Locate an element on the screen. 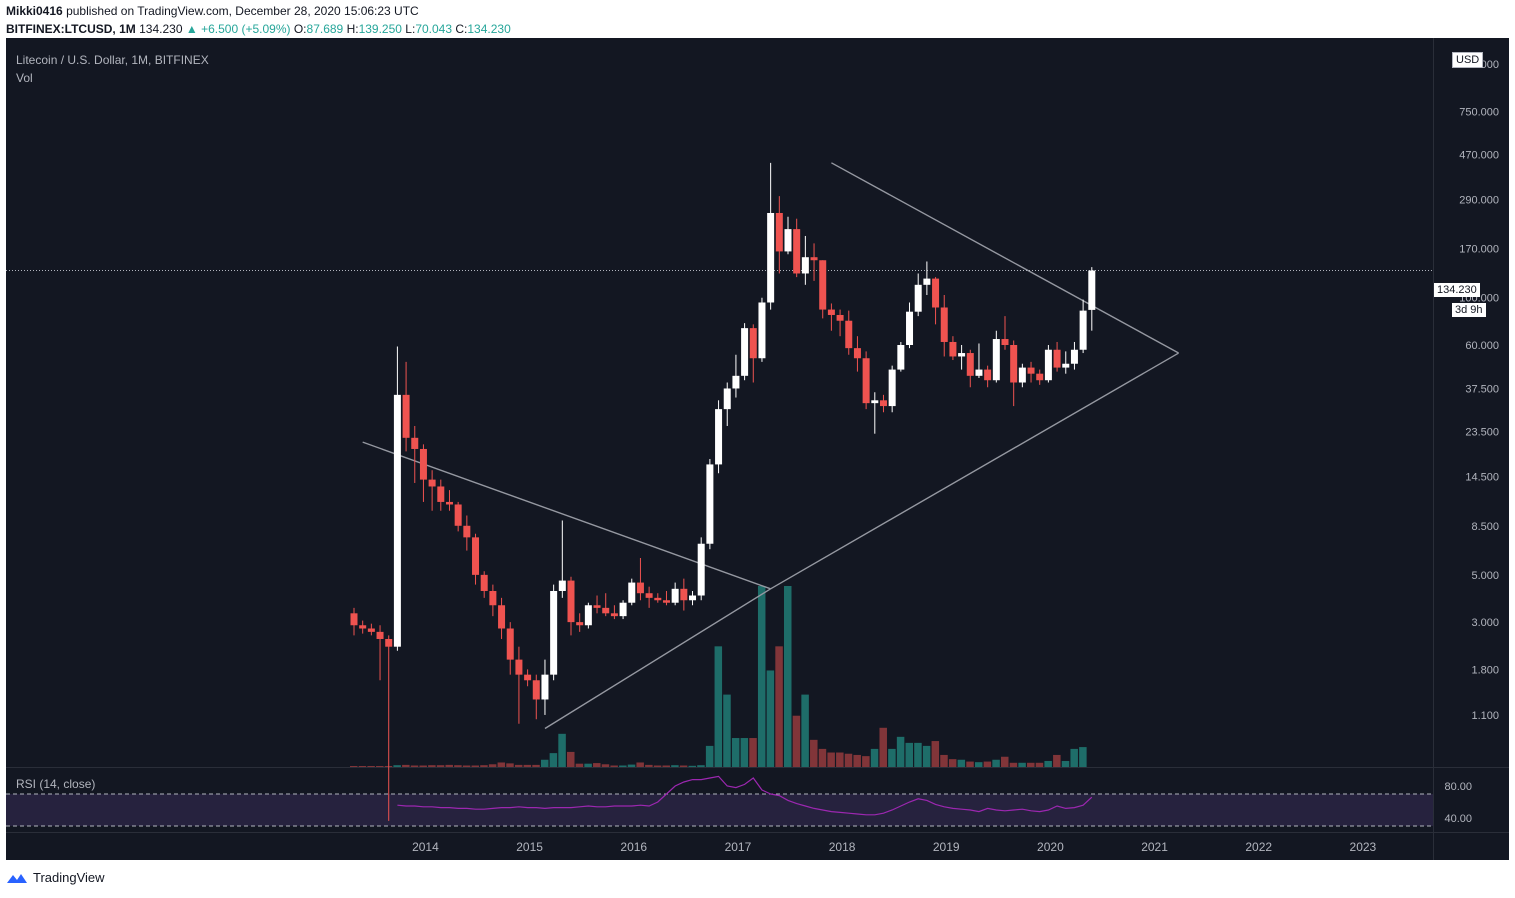  time-tick-label: 2017 is located at coordinates (738, 847).